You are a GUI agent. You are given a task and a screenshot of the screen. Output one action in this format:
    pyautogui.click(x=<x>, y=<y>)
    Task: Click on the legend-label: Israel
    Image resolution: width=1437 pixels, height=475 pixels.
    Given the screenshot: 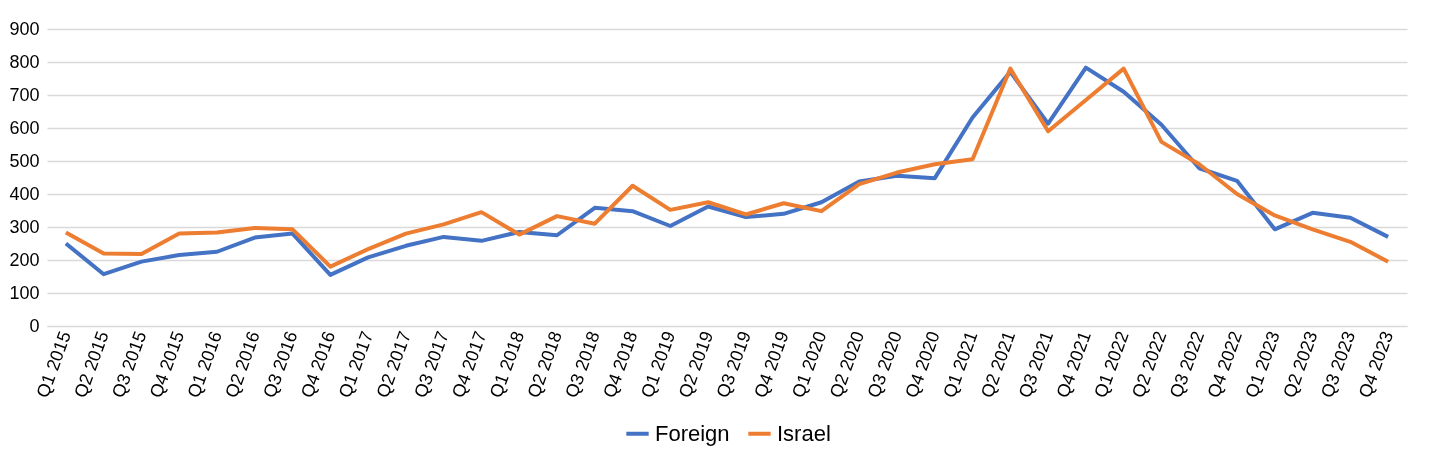 What is the action you would take?
    pyautogui.click(x=804, y=433)
    